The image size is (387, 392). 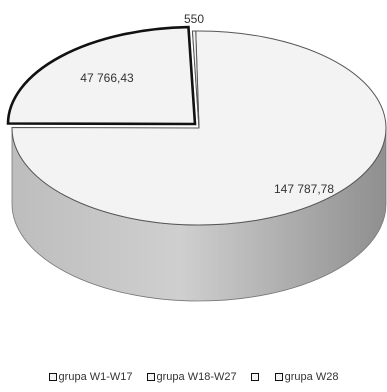 I want to click on legend-item-w18-w27: grupa W18-W27, so click(x=191, y=377).